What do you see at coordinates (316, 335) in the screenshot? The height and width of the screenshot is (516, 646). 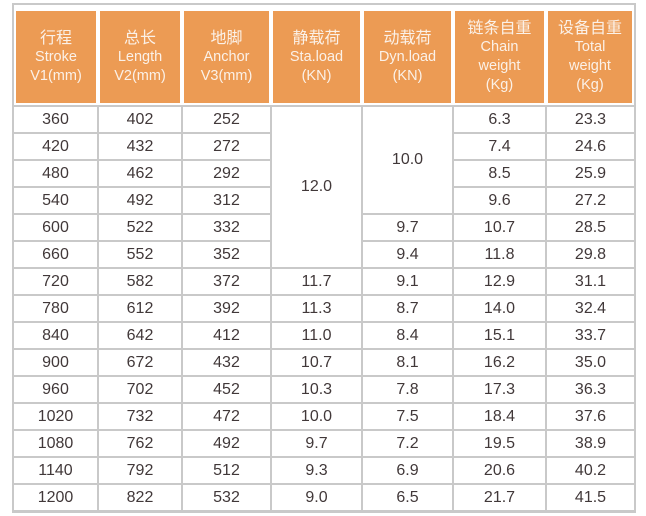 I see `cell-sta-load: 11.0` at bounding box center [316, 335].